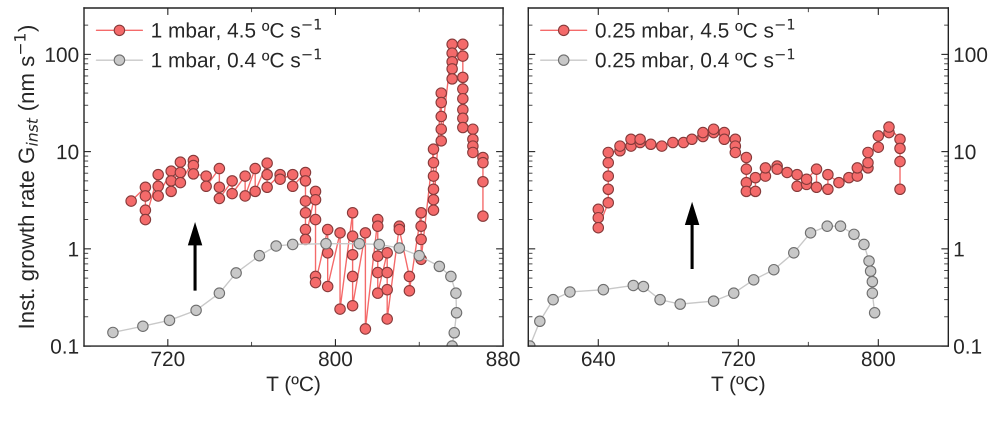 The width and height of the screenshot is (993, 421). What do you see at coordinates (695, 29) in the screenshot?
I see `legend-label: 0.25 mbar, 4.5 ºC s$^{−1}$` at bounding box center [695, 29].